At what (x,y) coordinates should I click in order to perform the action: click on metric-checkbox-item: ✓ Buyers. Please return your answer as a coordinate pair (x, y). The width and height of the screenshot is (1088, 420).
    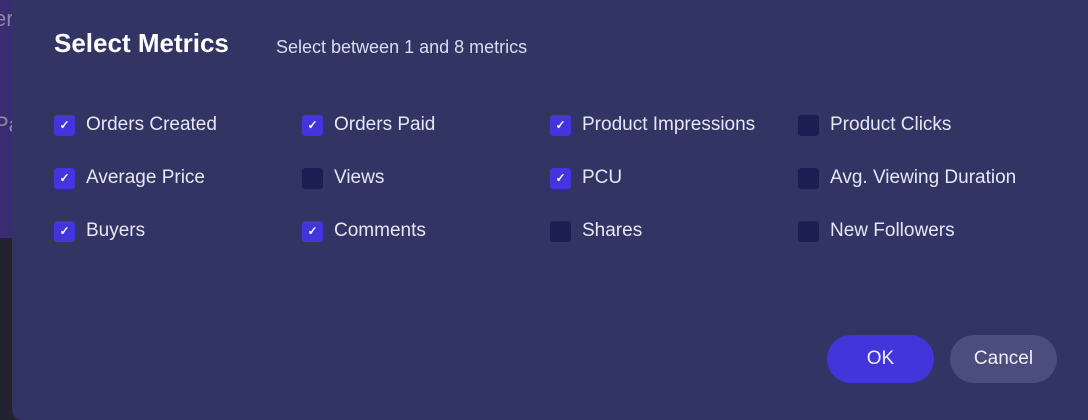
    Looking at the image, I should click on (99, 231).